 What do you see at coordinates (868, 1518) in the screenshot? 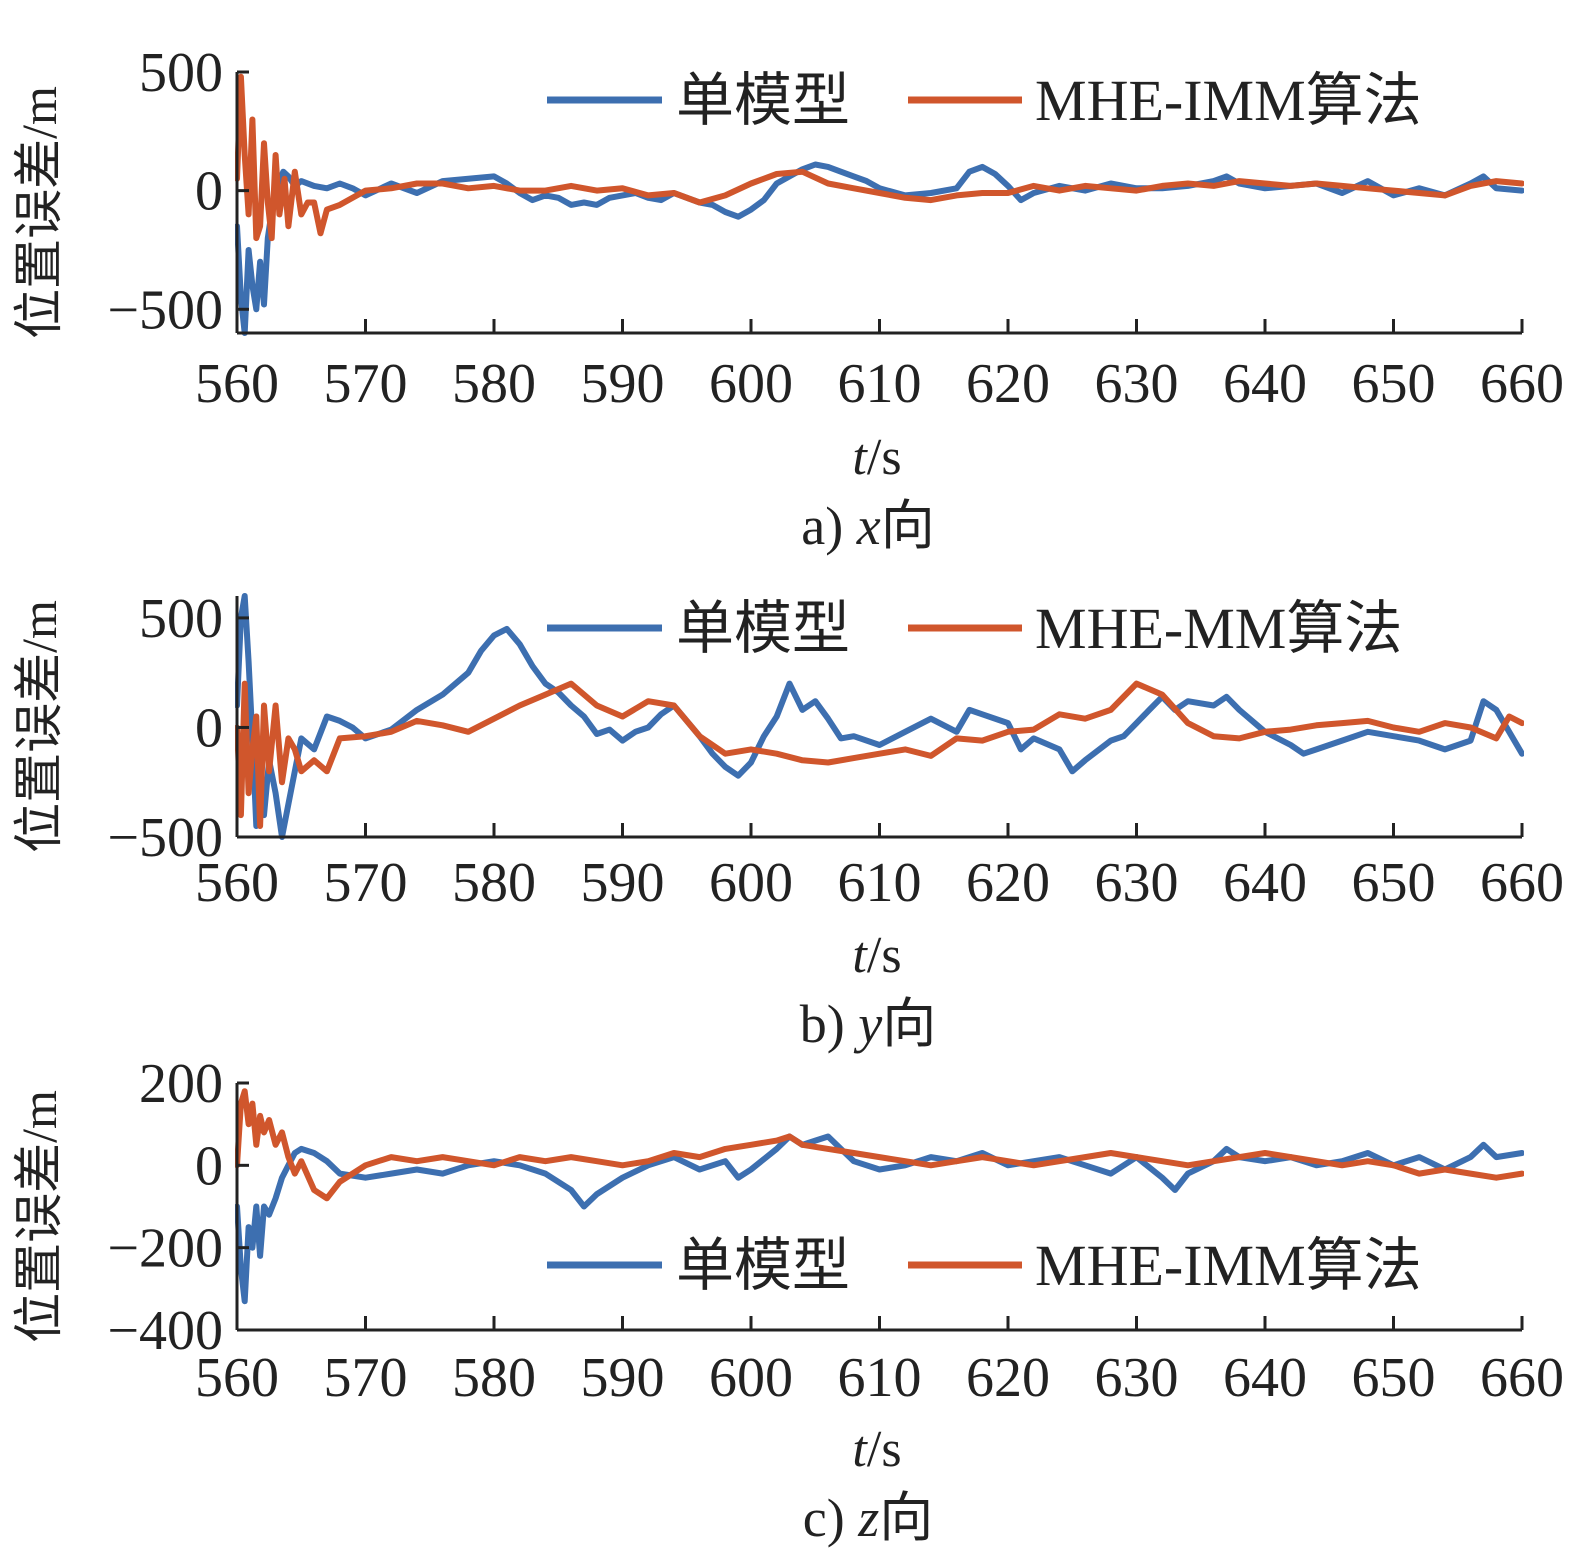
I see `panel-caption: c) z向` at bounding box center [868, 1518].